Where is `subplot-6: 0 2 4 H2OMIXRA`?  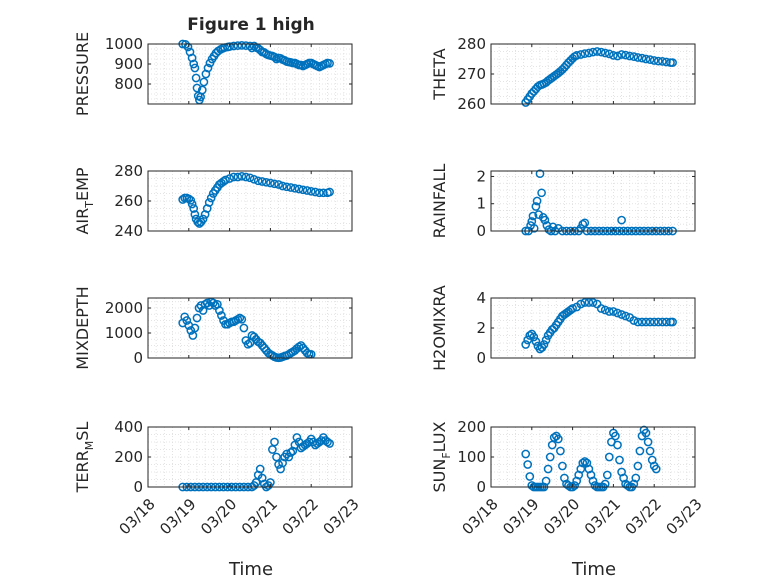
subplot-6: 0 2 4 H2OMIXRA is located at coordinates (563, 328).